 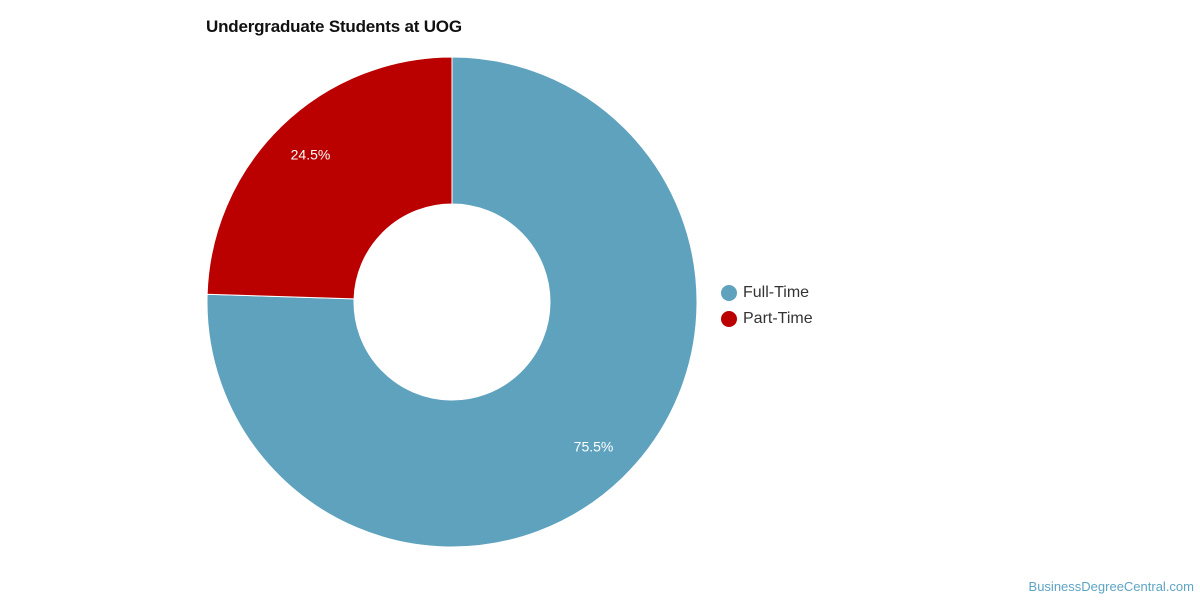 I want to click on slice-label-full-time: 75.5%, so click(x=594, y=447).